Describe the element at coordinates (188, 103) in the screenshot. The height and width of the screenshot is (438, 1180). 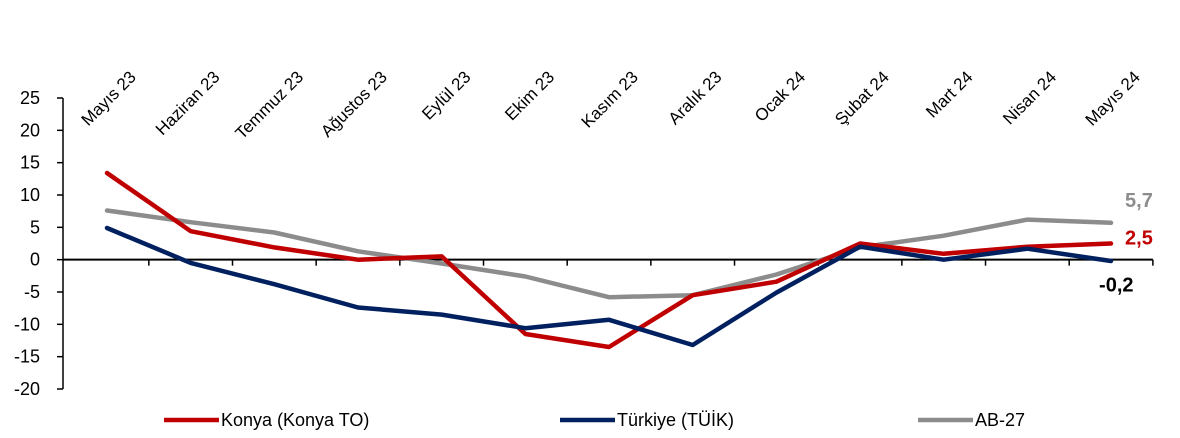
I see `x-tick-label: Haziran 23` at that location.